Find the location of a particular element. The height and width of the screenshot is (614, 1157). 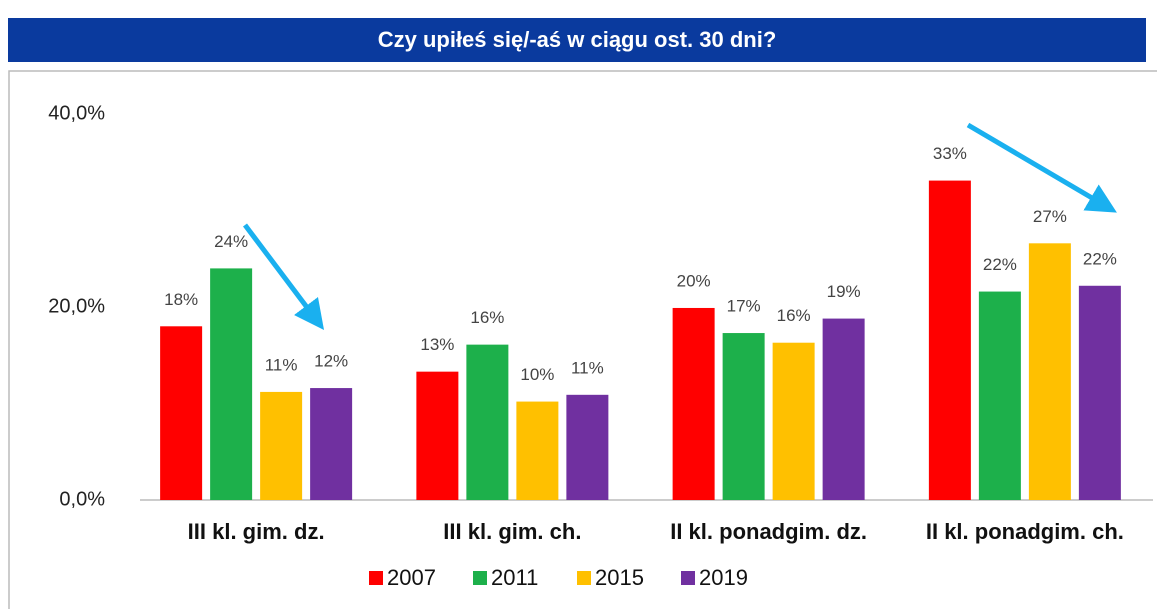

data-label: 27% is located at coordinates (1050, 216).